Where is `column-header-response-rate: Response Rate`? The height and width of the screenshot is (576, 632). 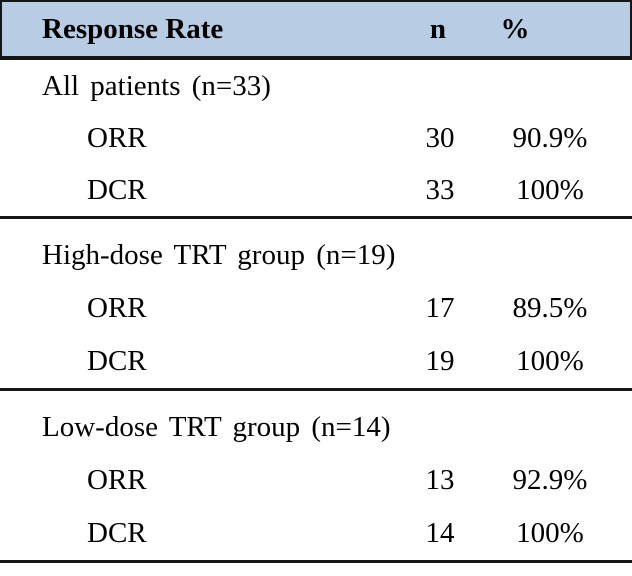
column-header-response-rate: Response Rate is located at coordinates (133, 28).